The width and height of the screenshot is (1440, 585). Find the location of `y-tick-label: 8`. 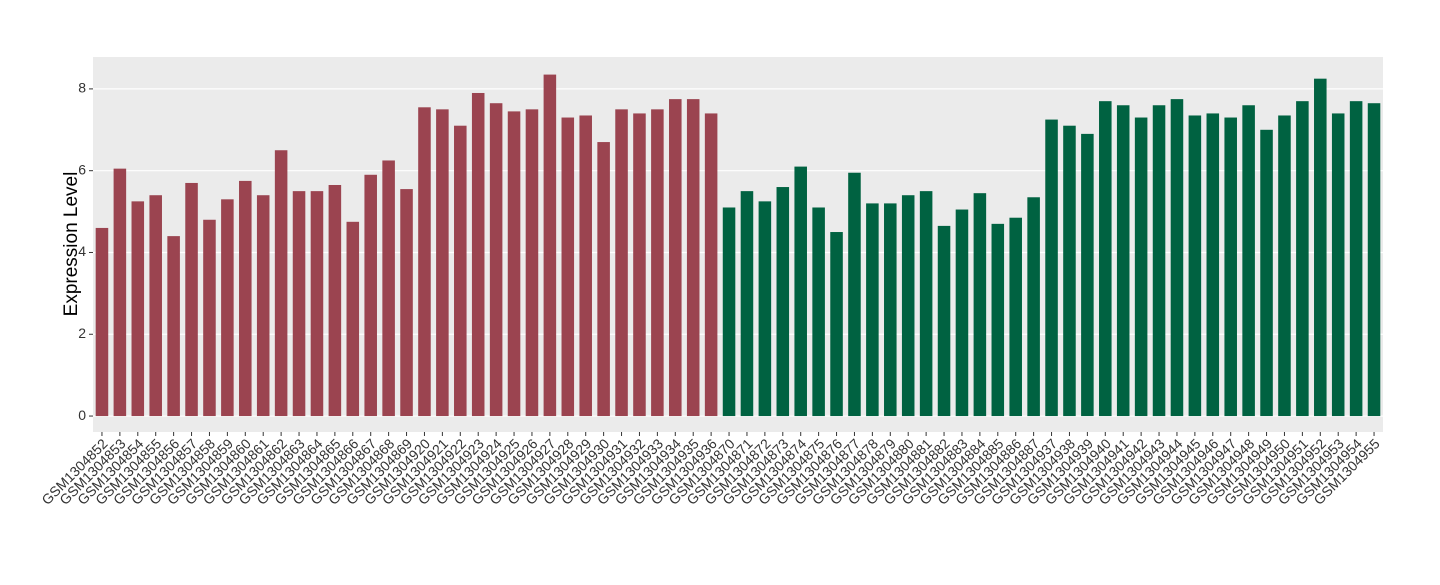

y-tick-label: 8 is located at coordinates (82, 88).